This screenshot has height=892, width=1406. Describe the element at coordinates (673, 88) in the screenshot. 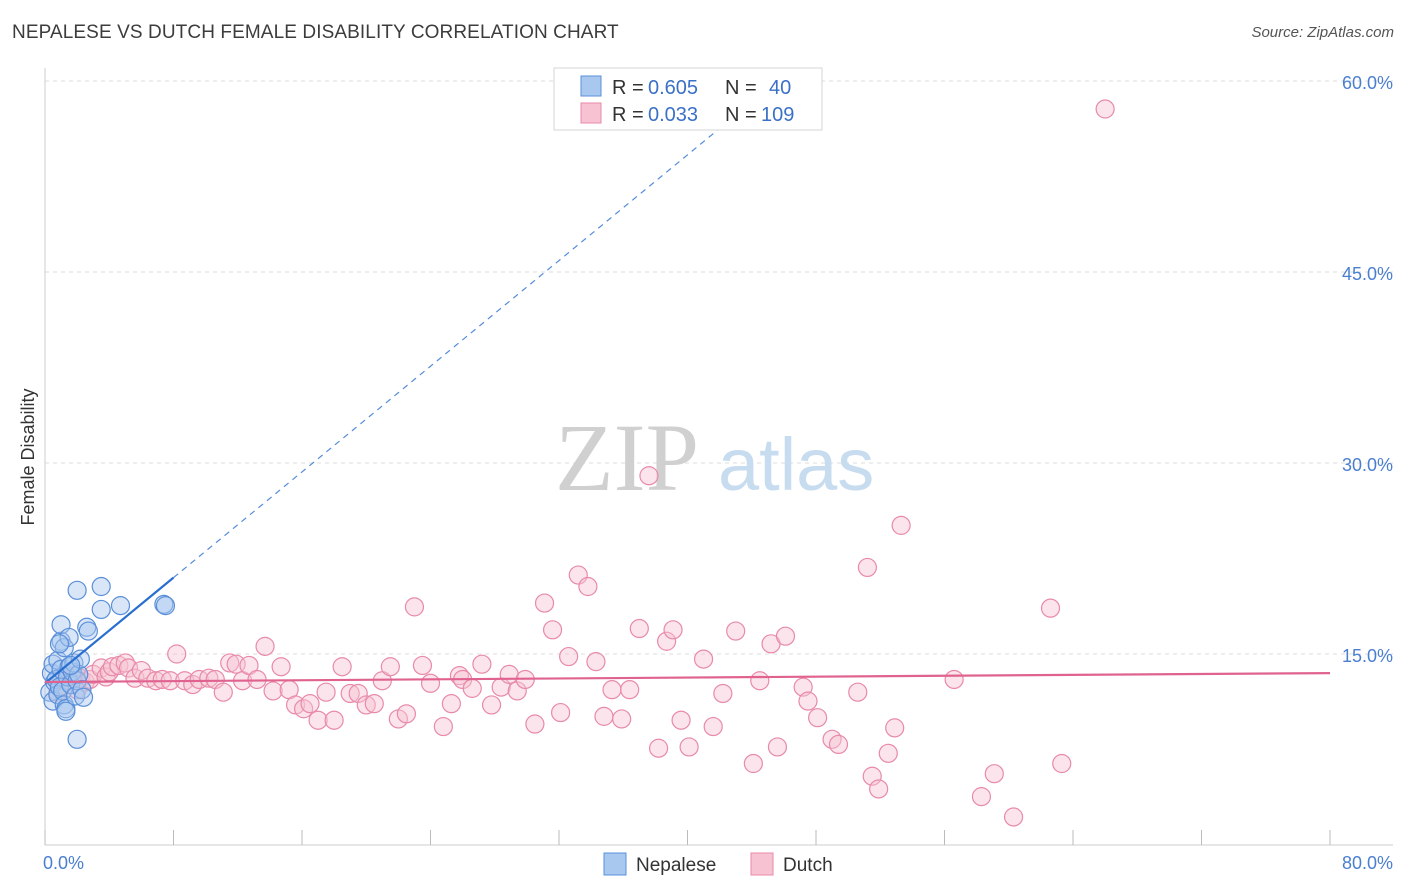

I see `legend-r-value-1: 0.605` at that location.